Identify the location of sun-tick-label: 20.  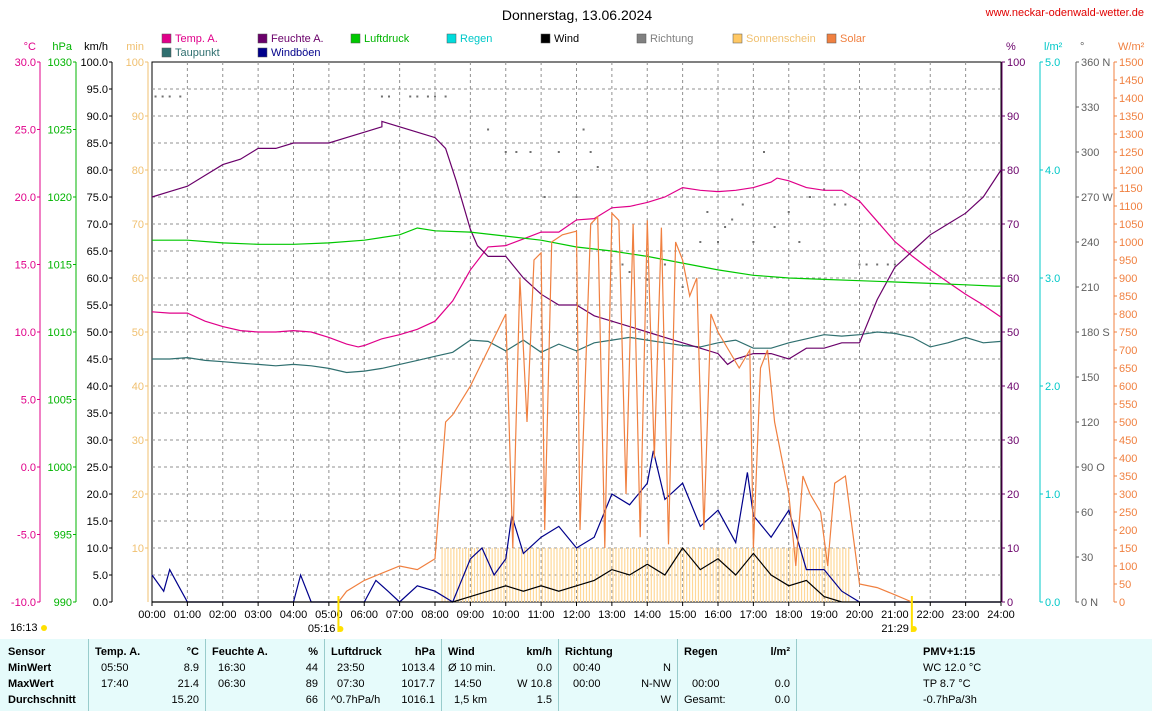
(138, 495).